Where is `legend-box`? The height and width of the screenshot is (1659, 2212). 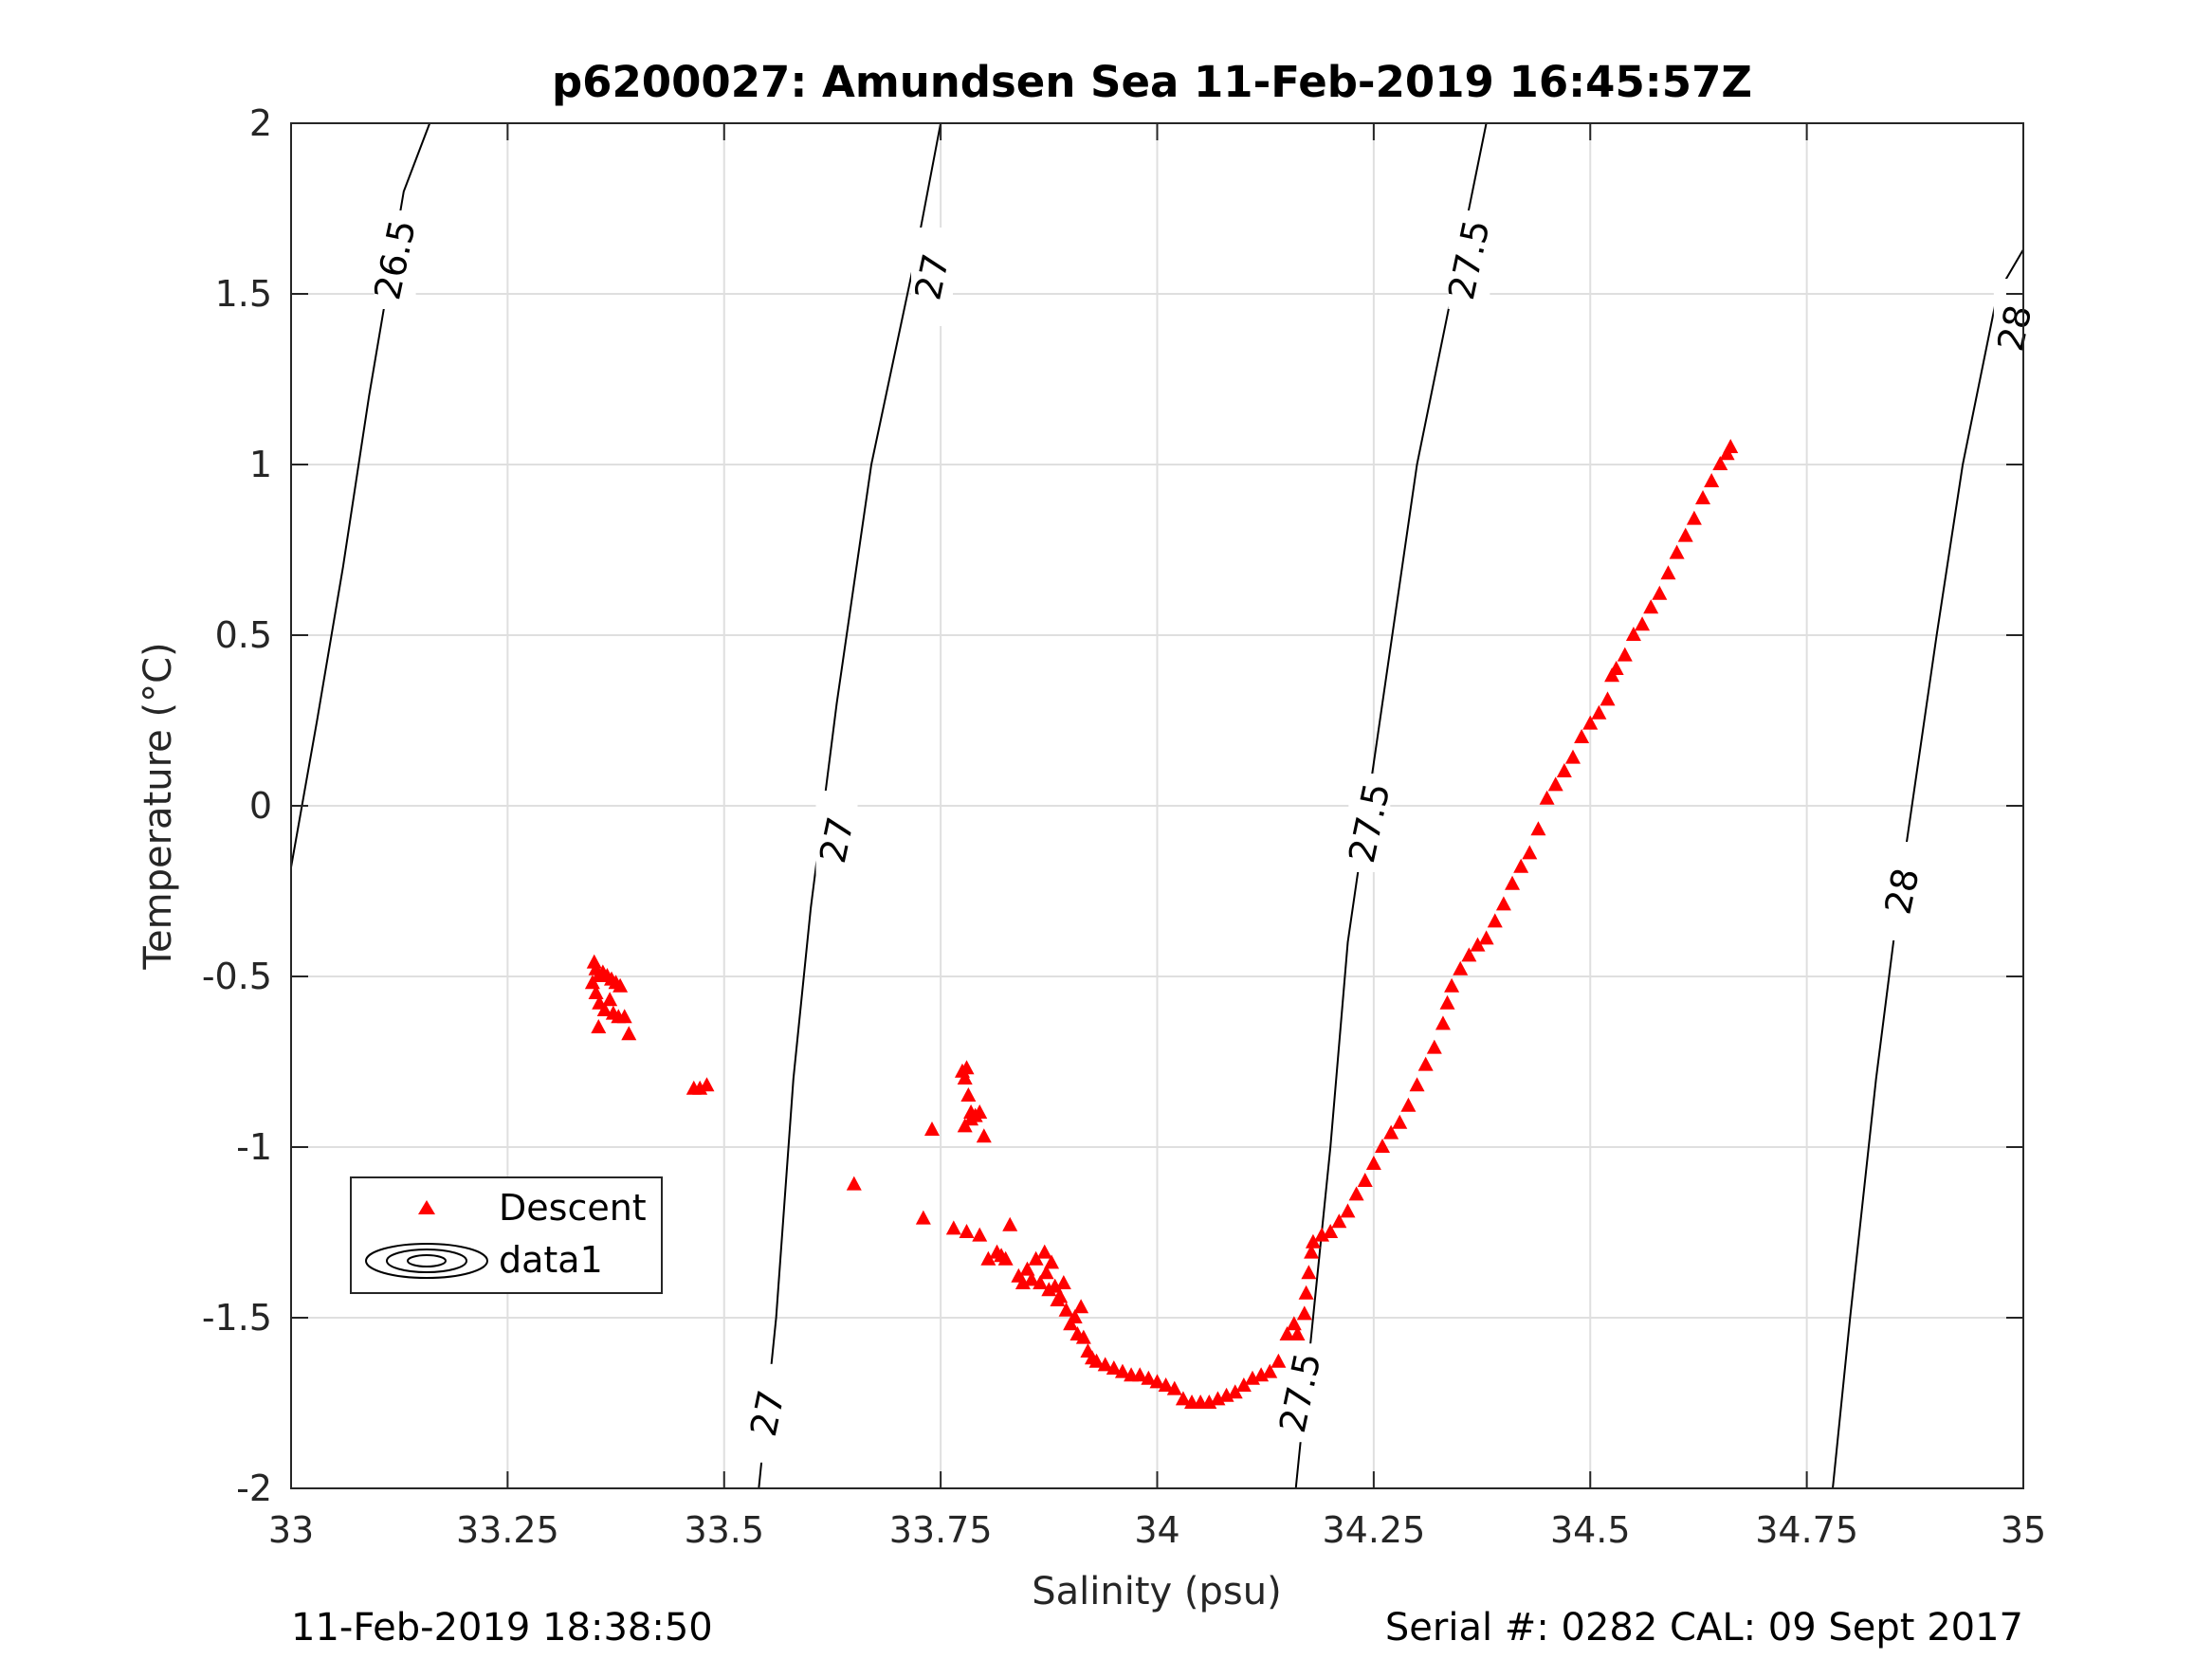 legend-box is located at coordinates (506, 1235).